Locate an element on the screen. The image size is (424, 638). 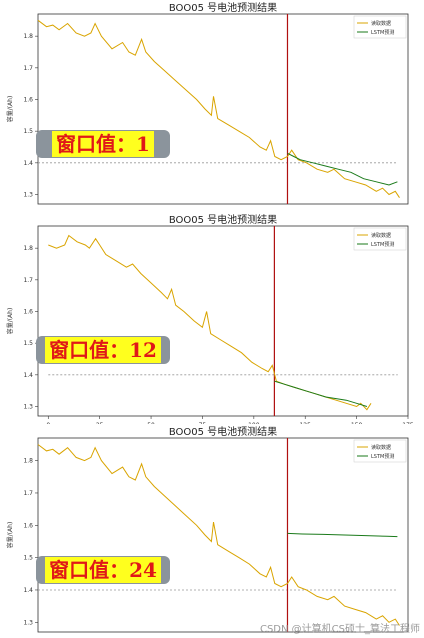
x-tick-label: 175 is located at coordinates (408, 423).